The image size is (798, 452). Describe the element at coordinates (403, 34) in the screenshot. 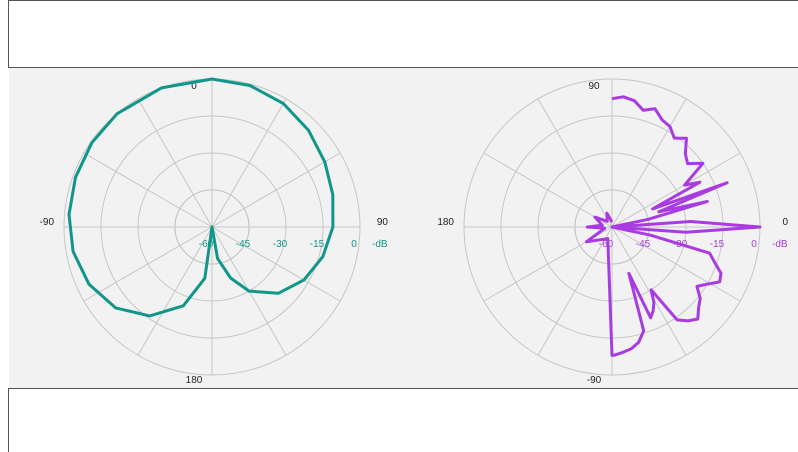

I see `top-panel` at that location.